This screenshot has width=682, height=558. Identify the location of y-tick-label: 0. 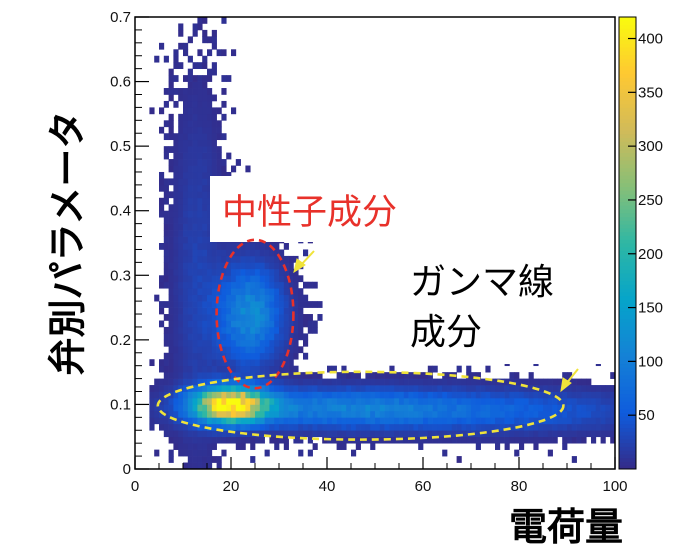
(127, 469).